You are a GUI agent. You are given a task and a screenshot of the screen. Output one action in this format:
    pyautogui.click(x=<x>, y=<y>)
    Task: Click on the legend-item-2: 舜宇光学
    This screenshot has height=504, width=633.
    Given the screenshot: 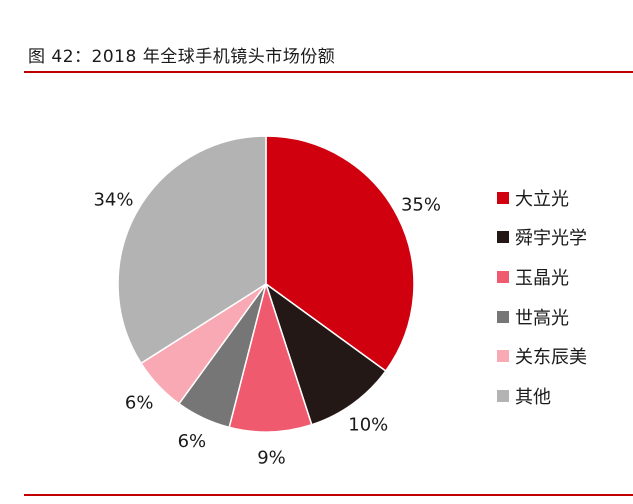 What is the action you would take?
    pyautogui.click(x=542, y=238)
    